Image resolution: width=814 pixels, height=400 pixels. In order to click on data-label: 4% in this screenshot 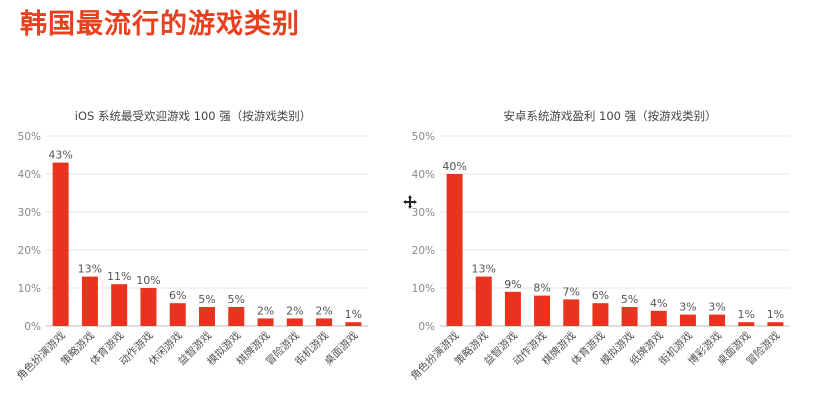, I will do `click(658, 303)`.